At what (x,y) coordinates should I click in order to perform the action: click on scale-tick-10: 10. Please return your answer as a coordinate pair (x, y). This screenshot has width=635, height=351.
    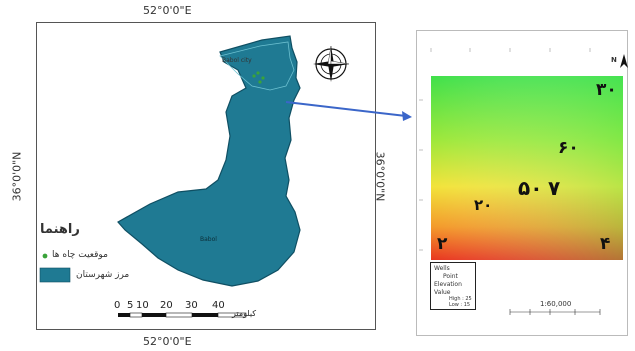
    Looking at the image, I should click on (142, 305).